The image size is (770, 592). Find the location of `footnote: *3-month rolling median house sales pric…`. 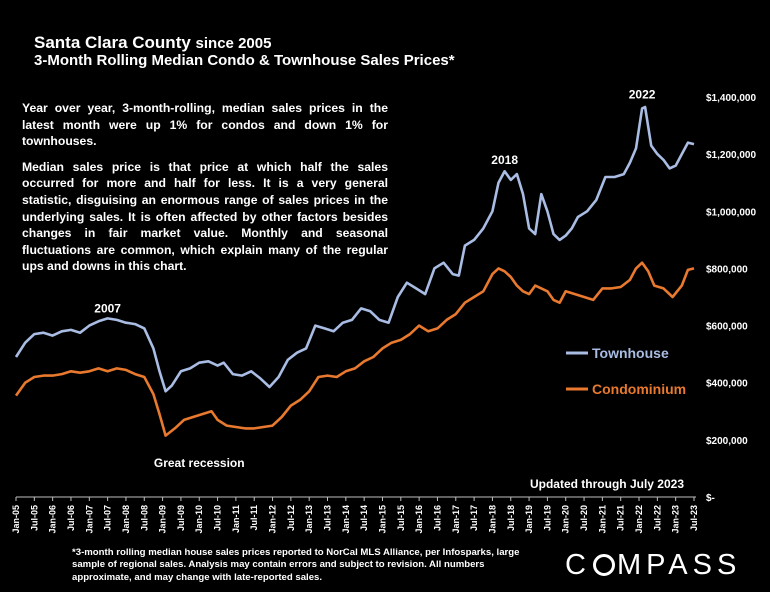

footnote: *3-month rolling median house sales pric… is located at coordinates (296, 565).